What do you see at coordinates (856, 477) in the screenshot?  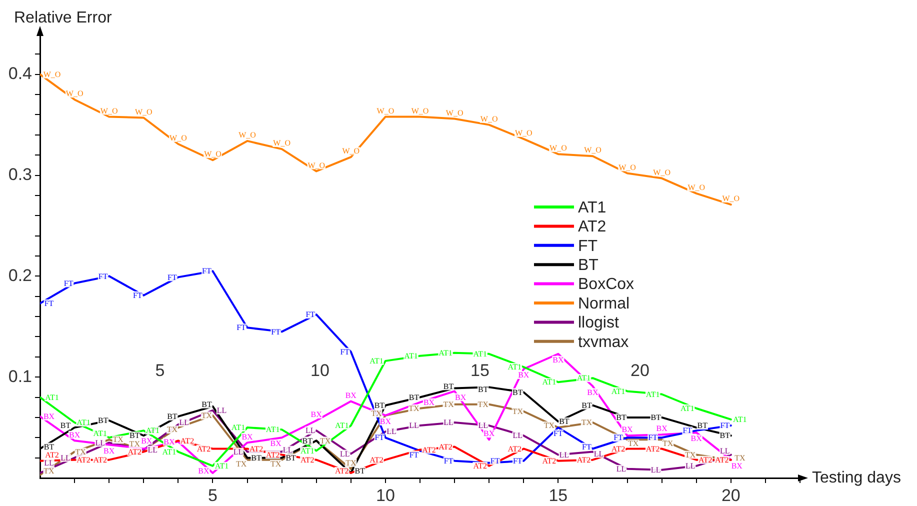 I see `x-axis-title: Testing days` at bounding box center [856, 477].